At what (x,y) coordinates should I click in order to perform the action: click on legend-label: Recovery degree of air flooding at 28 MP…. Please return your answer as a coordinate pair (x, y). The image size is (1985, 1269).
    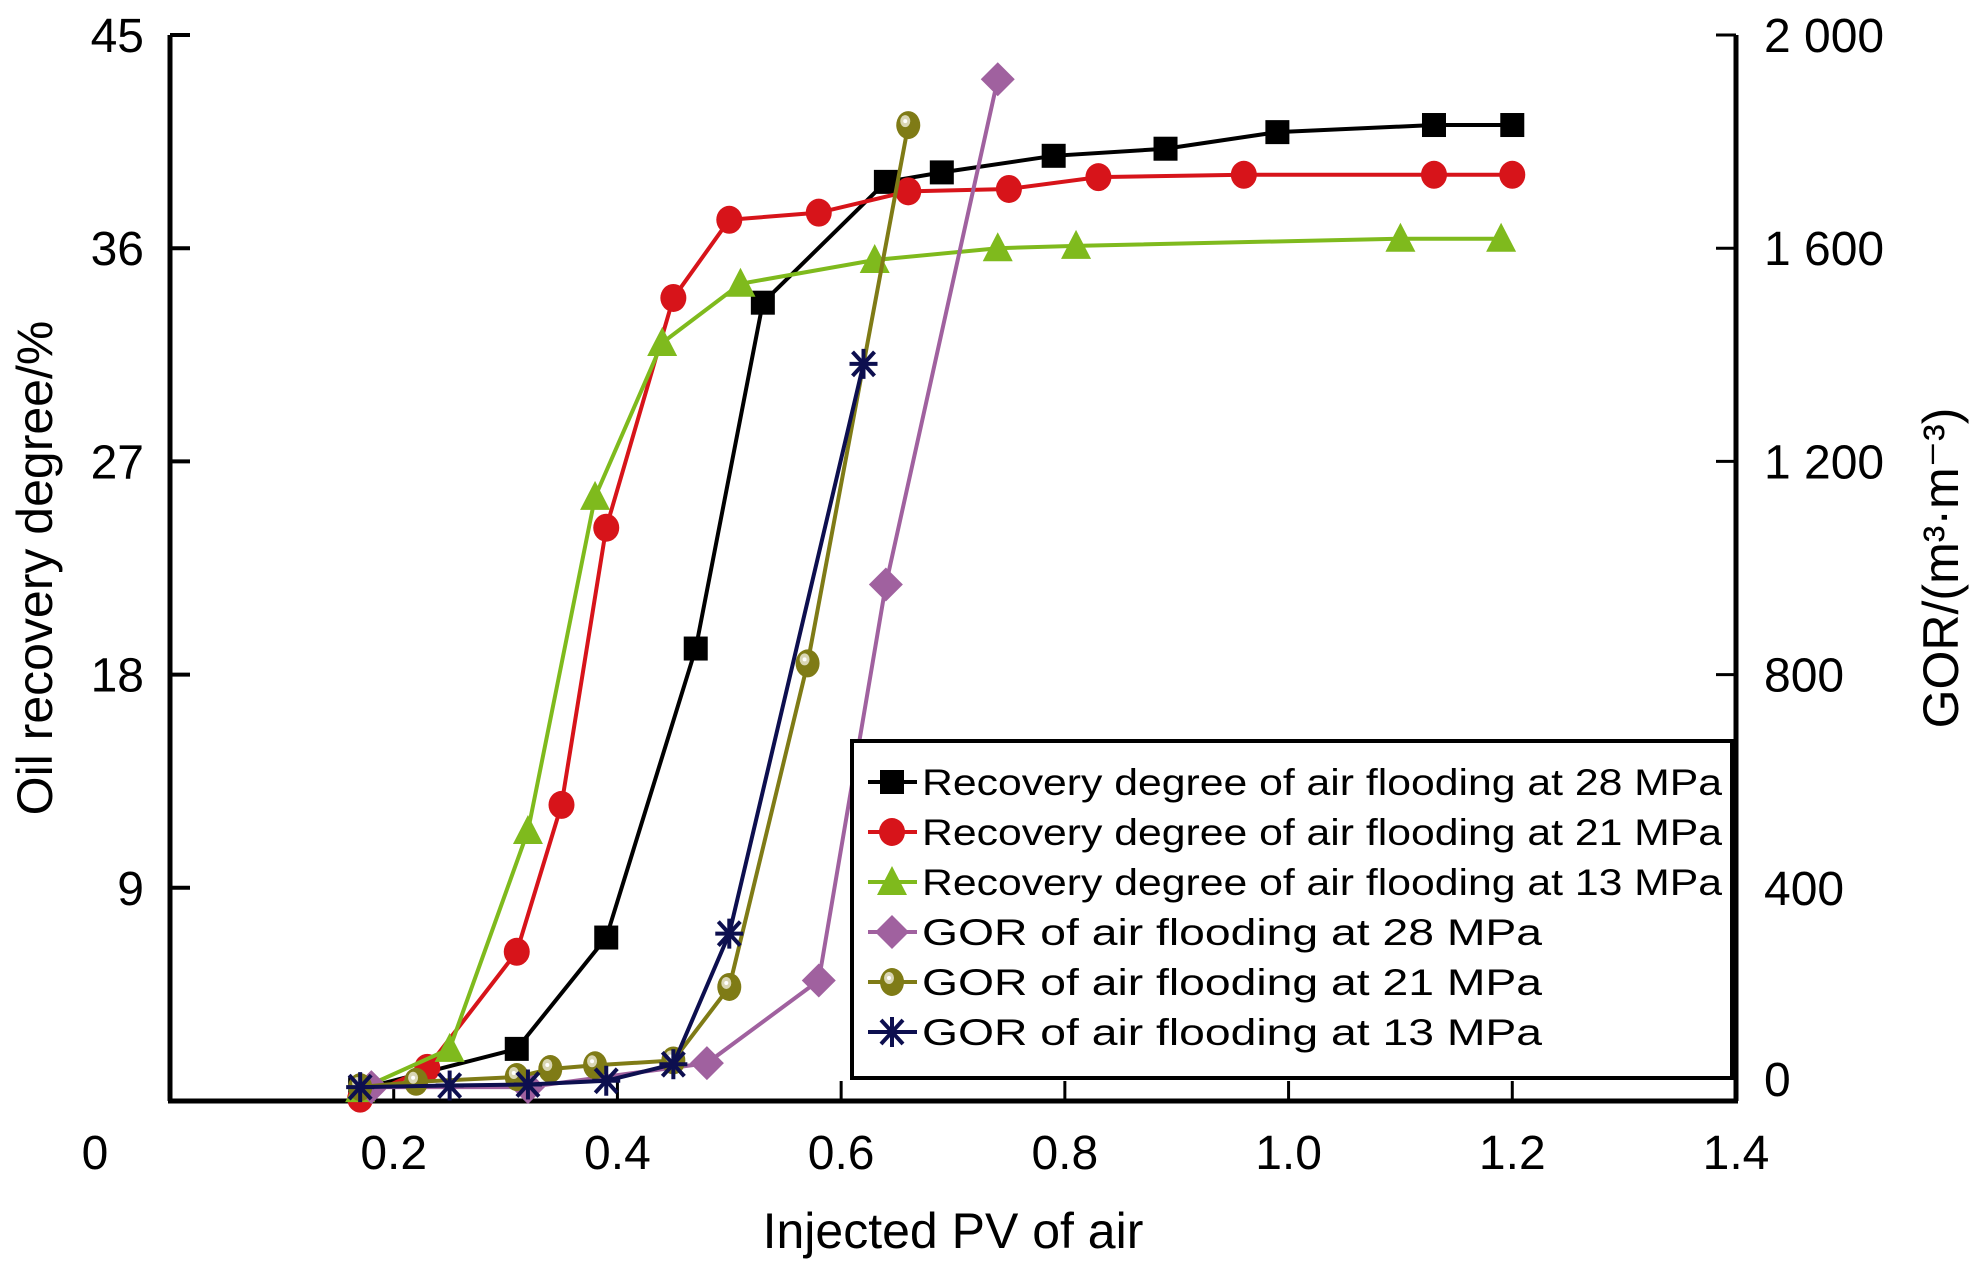
    Looking at the image, I should click on (1322, 782).